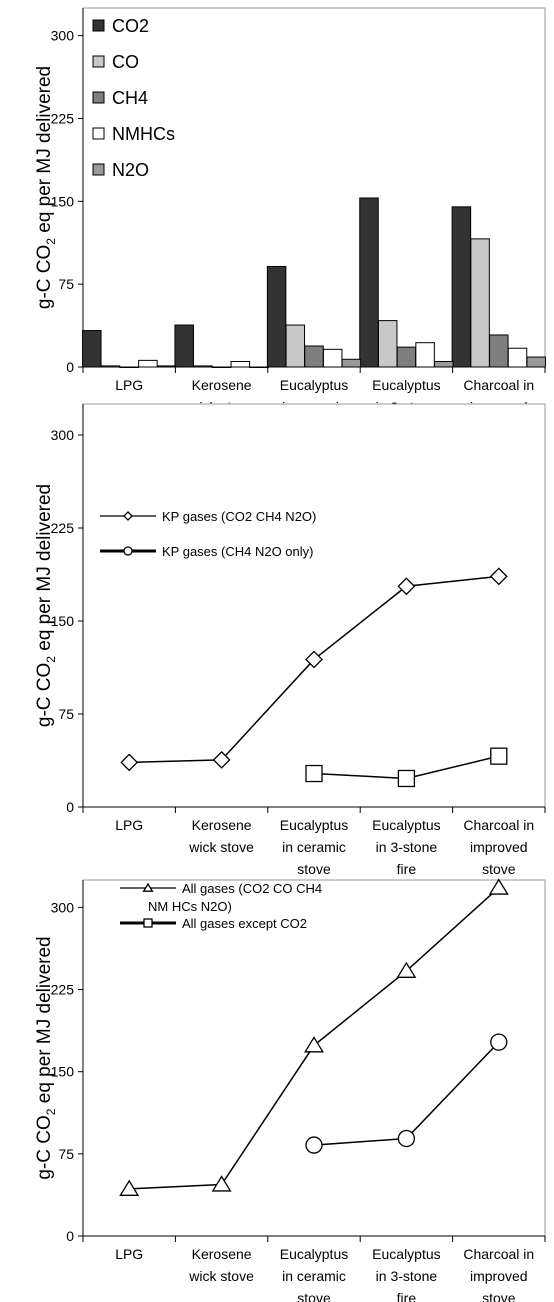 Image resolution: width=554 pixels, height=1302 pixels. What do you see at coordinates (143, 134) in the screenshot?
I see `legend-label: NMHCs` at bounding box center [143, 134].